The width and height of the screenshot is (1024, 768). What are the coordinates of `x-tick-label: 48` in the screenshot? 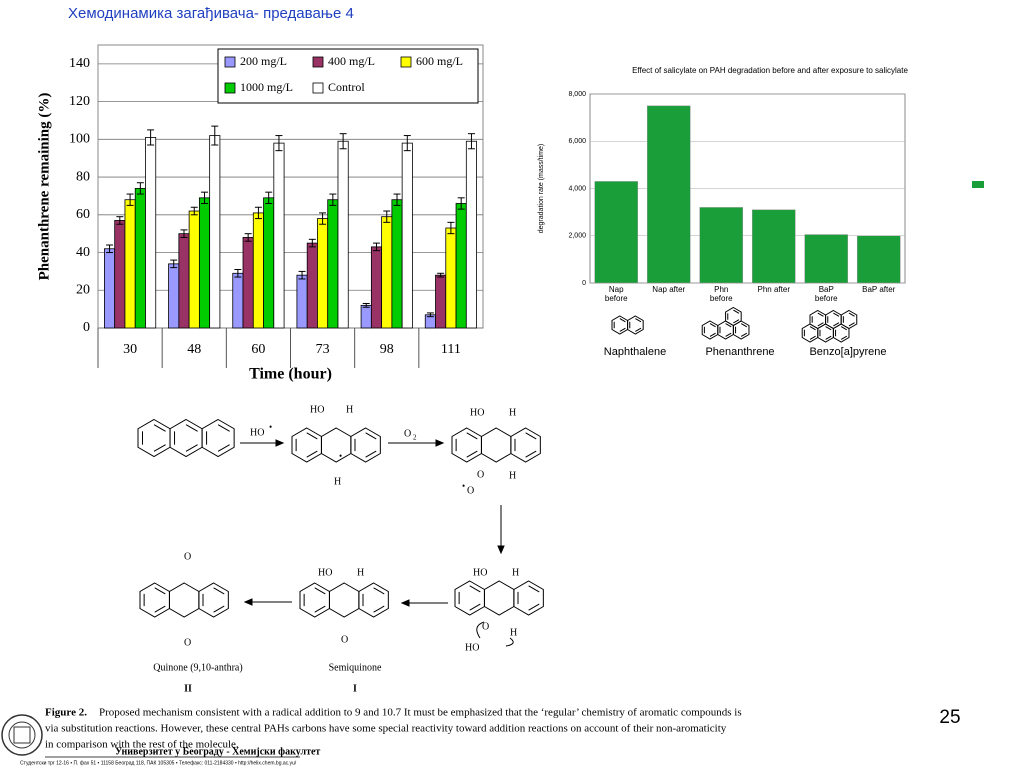 It's located at (194, 349).